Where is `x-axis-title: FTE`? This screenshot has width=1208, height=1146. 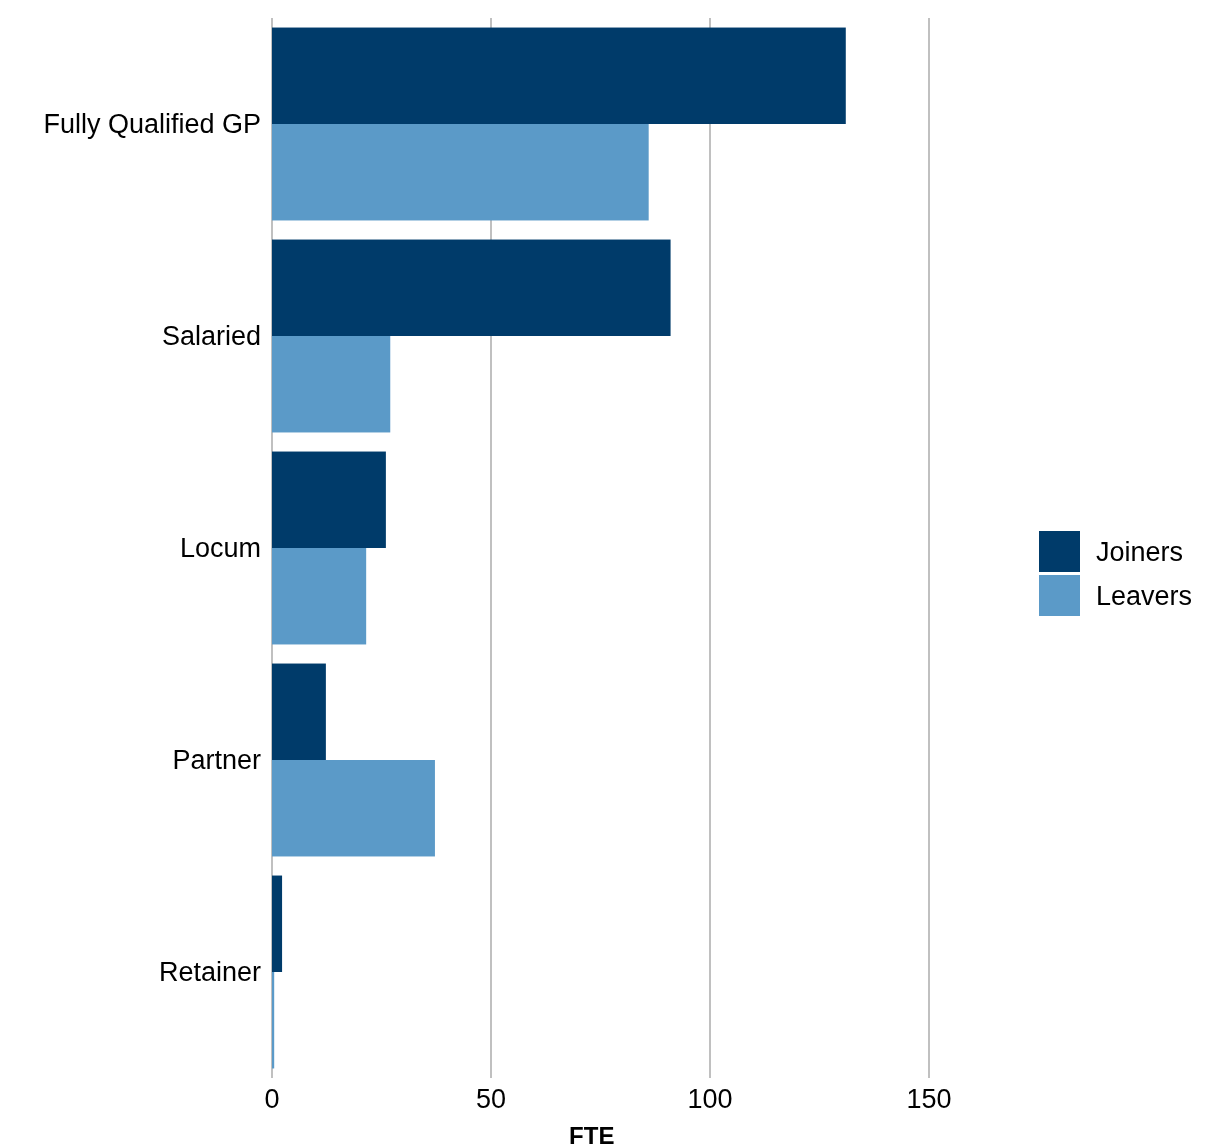 x-axis-title: FTE is located at coordinates (592, 1134).